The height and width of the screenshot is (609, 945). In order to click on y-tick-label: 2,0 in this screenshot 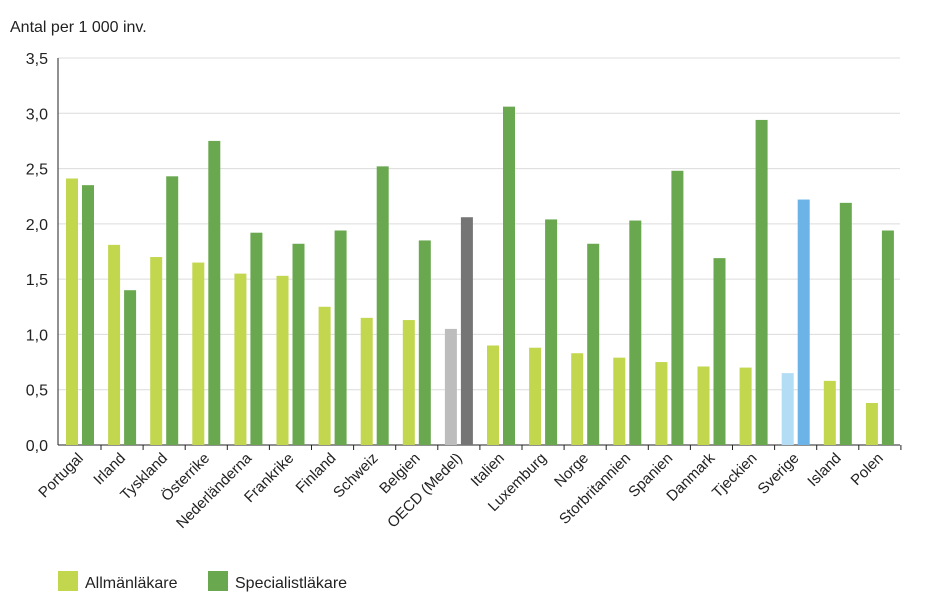, I will do `click(37, 225)`.